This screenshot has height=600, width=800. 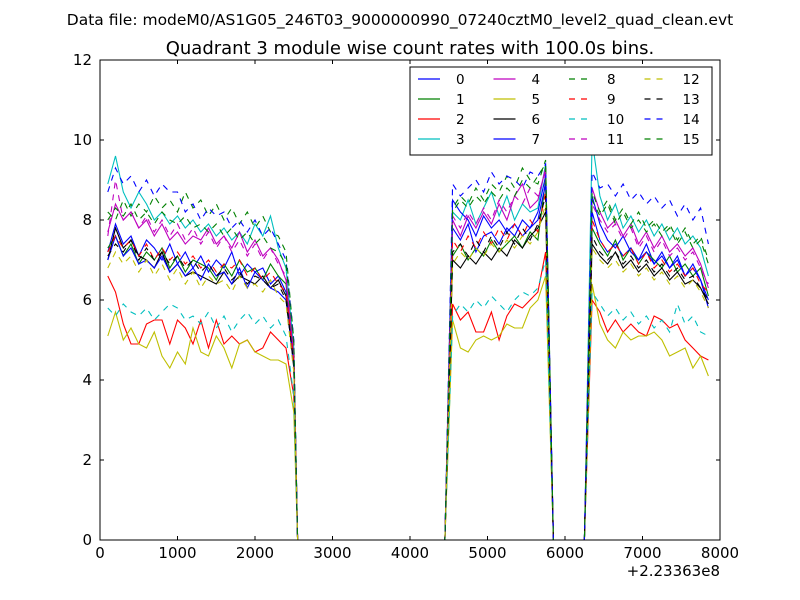 What do you see at coordinates (673, 571) in the screenshot?
I see `x-offset-label: +2.23363e8` at bounding box center [673, 571].